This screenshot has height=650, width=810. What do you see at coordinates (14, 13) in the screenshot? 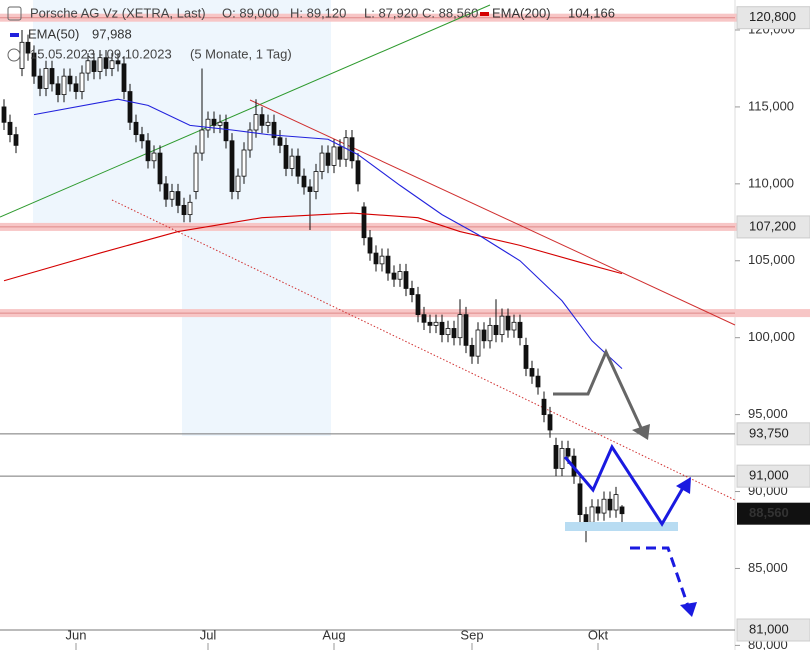
I see `icon` at bounding box center [14, 13].